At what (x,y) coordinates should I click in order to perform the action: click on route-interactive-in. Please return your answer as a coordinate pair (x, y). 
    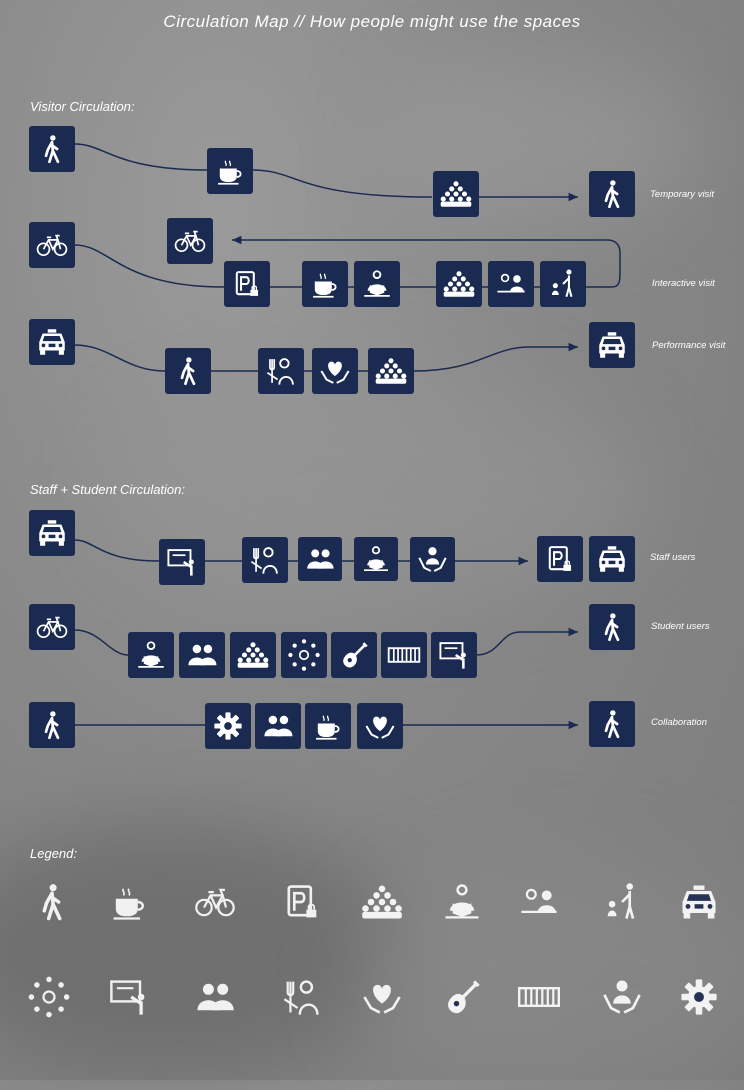
    Looking at the image, I should click on (307, 266).